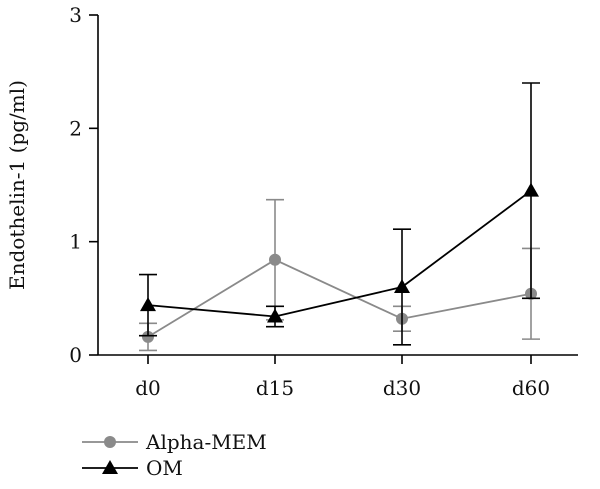  Describe the element at coordinates (132, 468) in the screenshot. I see `legend-item: OM` at that location.